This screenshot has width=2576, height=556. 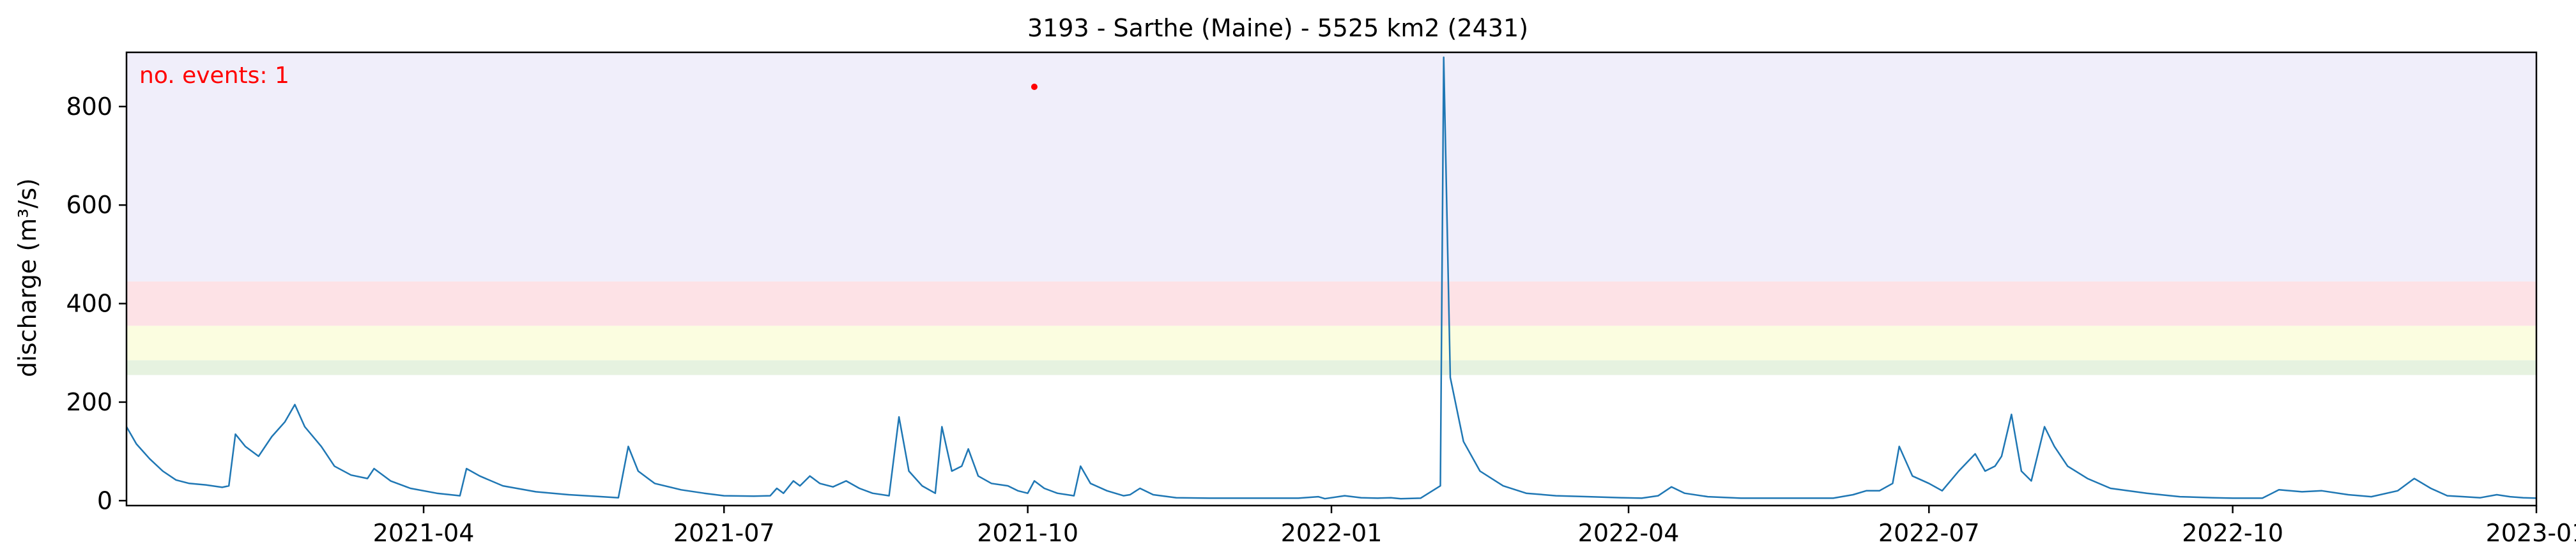 What do you see at coordinates (104, 500) in the screenshot?
I see `y-tick-label: 0` at bounding box center [104, 500].